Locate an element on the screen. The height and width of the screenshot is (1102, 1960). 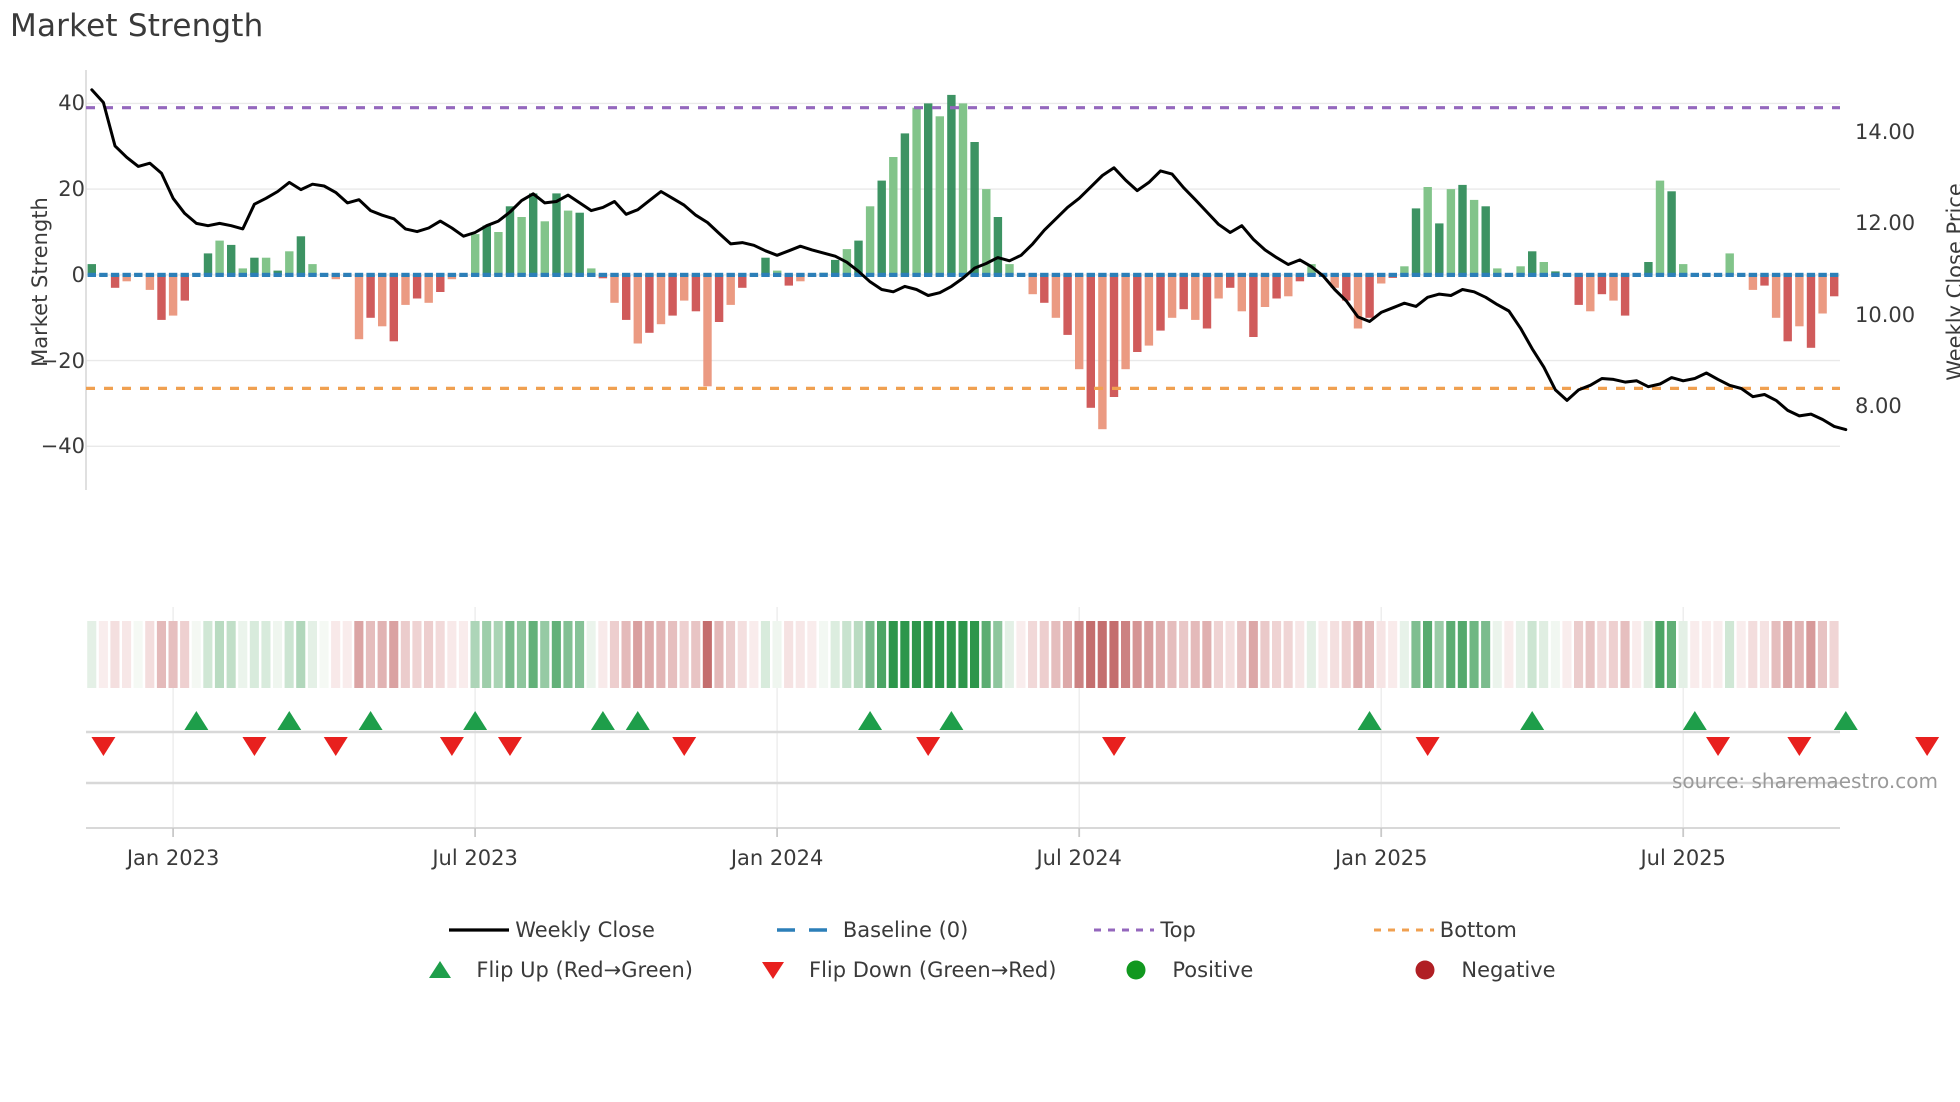
triangle-up-icon is located at coordinates (440, 969).